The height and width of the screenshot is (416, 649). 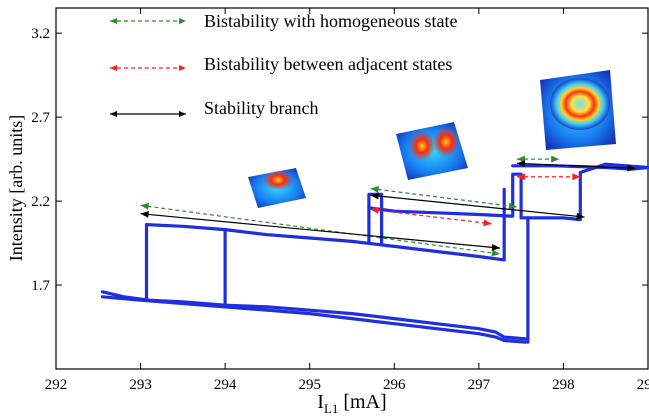 What do you see at coordinates (320, 402) in the screenshot?
I see `x-axis-label-symbol: I` at bounding box center [320, 402].